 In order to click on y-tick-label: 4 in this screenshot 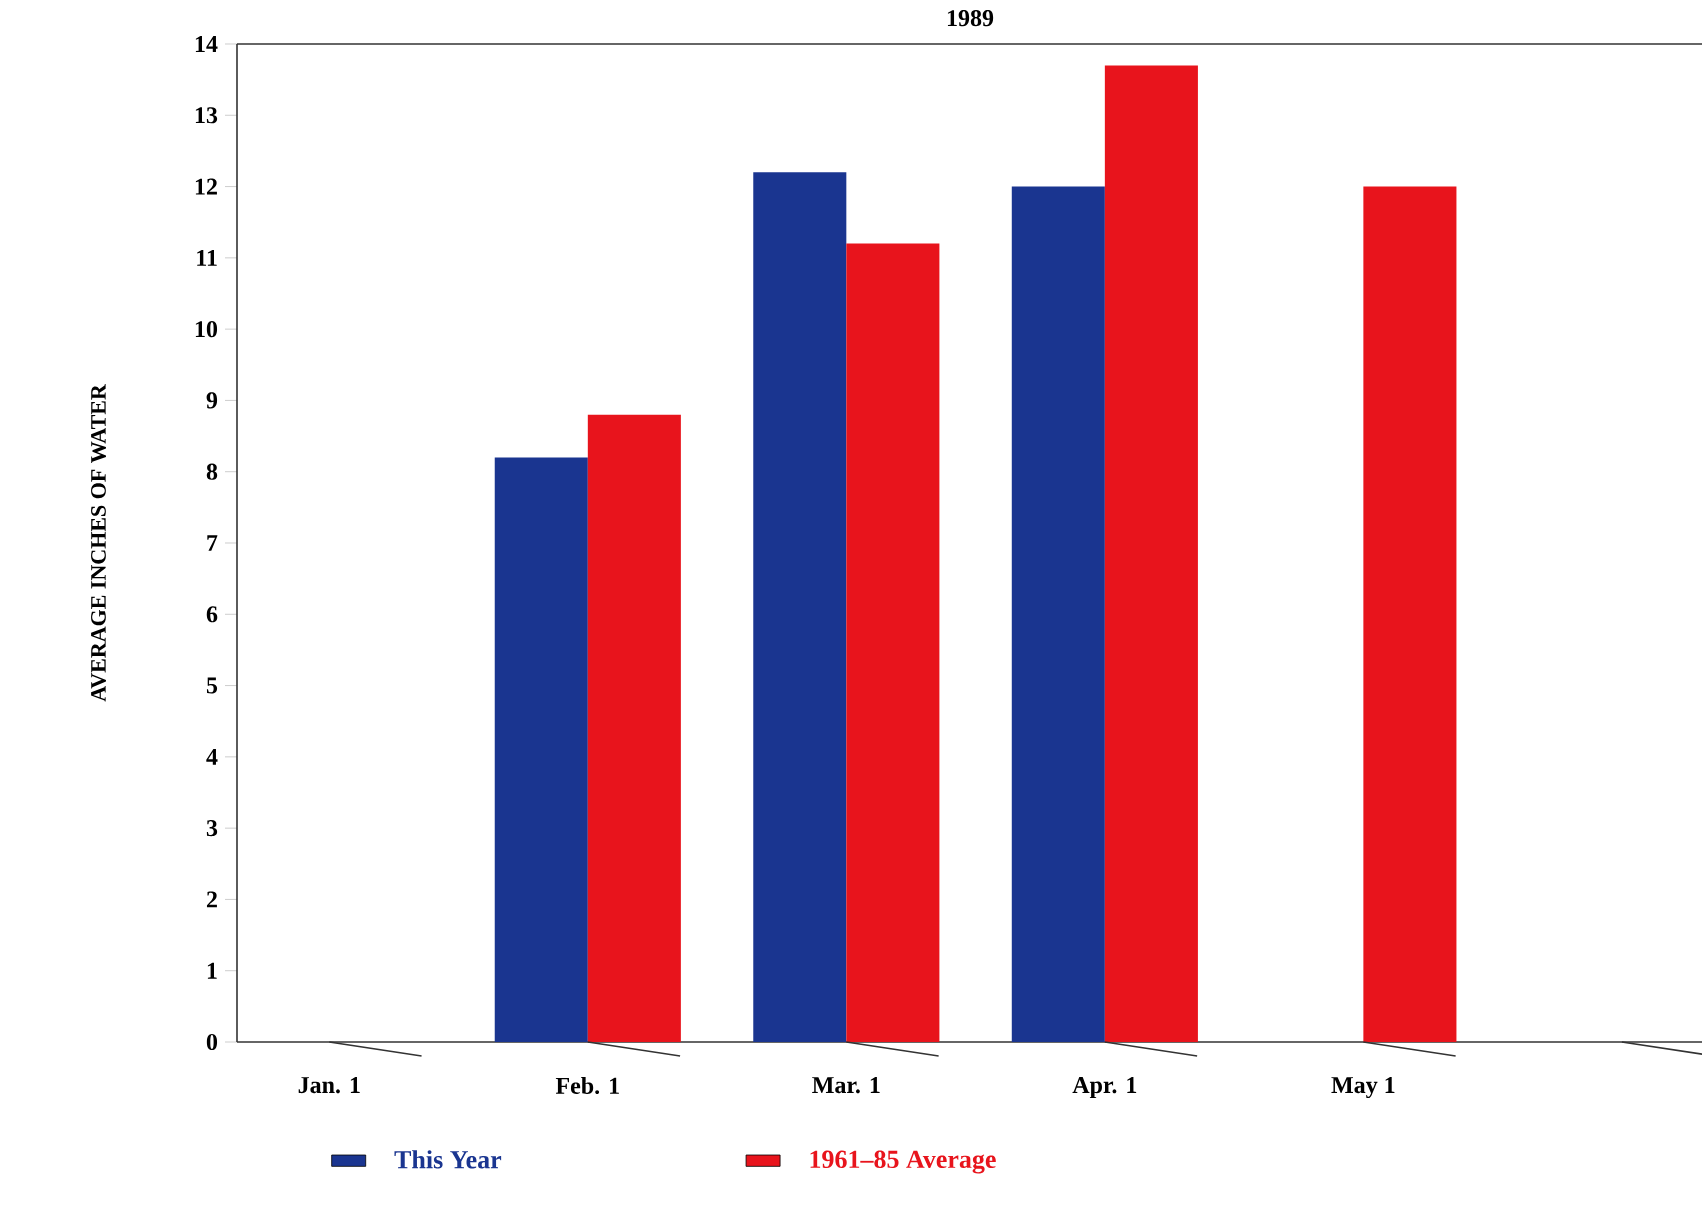, I will do `click(212, 756)`.